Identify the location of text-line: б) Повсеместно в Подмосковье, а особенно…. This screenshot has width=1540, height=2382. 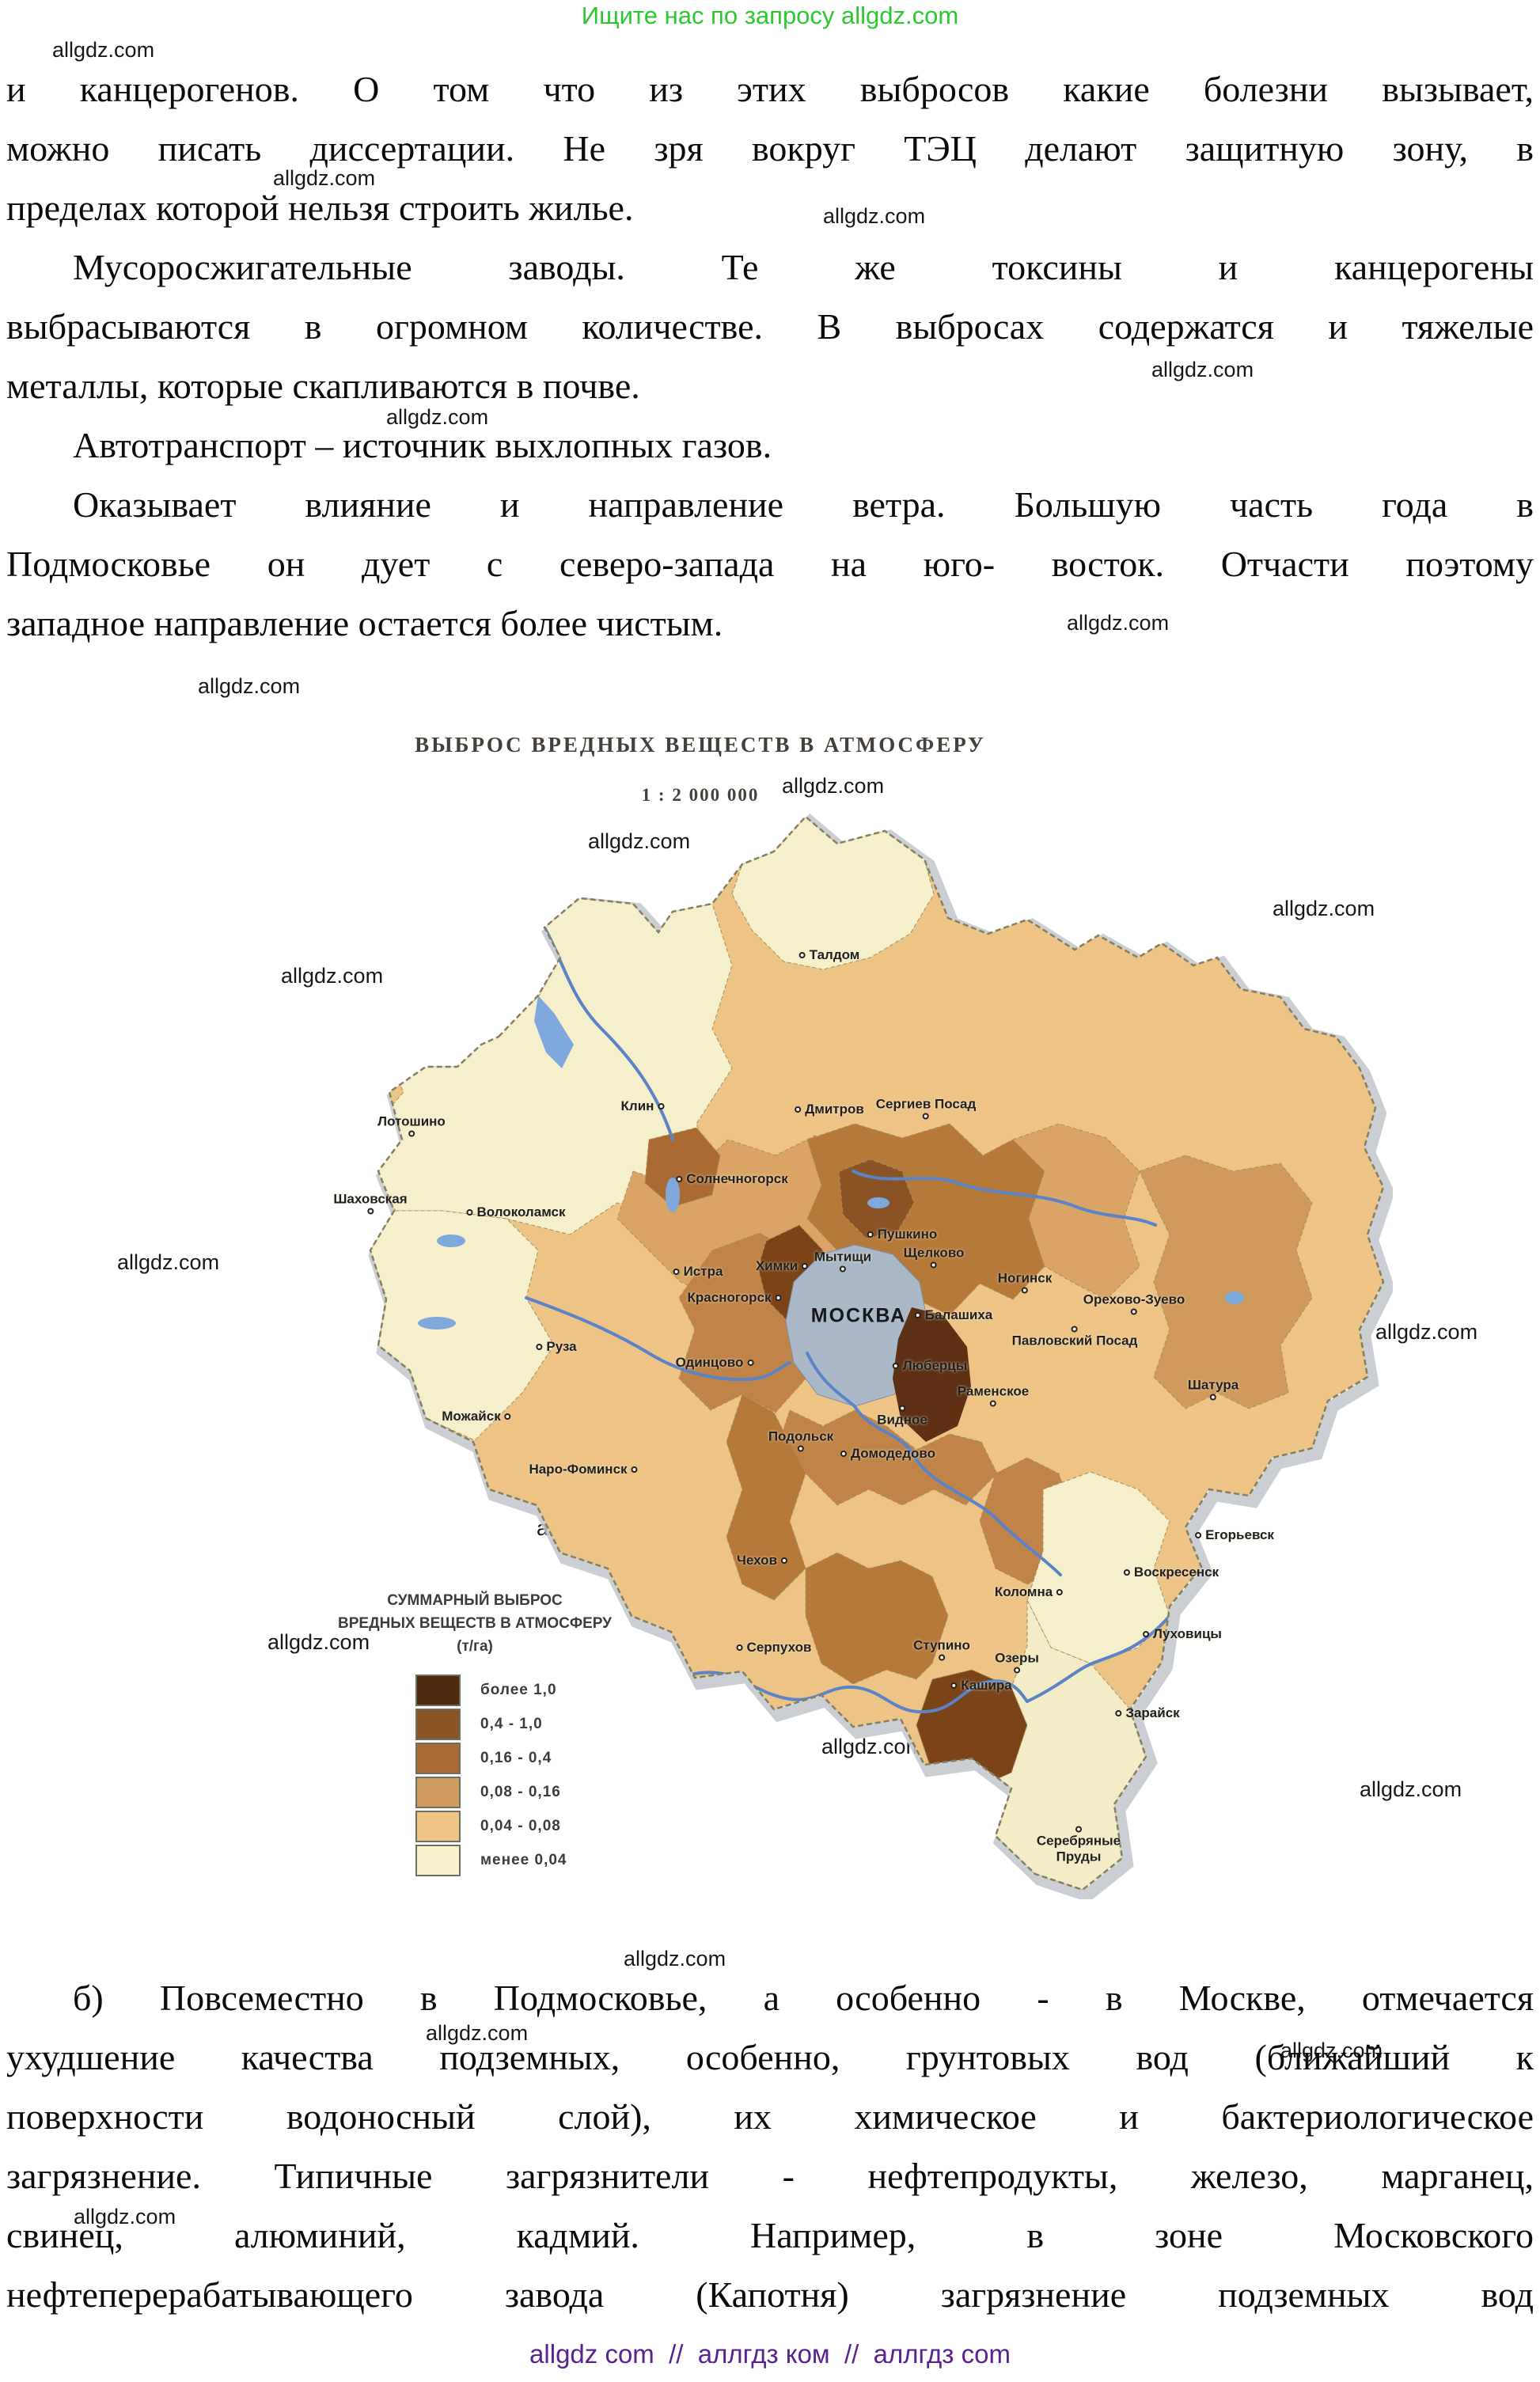
(803, 1998).